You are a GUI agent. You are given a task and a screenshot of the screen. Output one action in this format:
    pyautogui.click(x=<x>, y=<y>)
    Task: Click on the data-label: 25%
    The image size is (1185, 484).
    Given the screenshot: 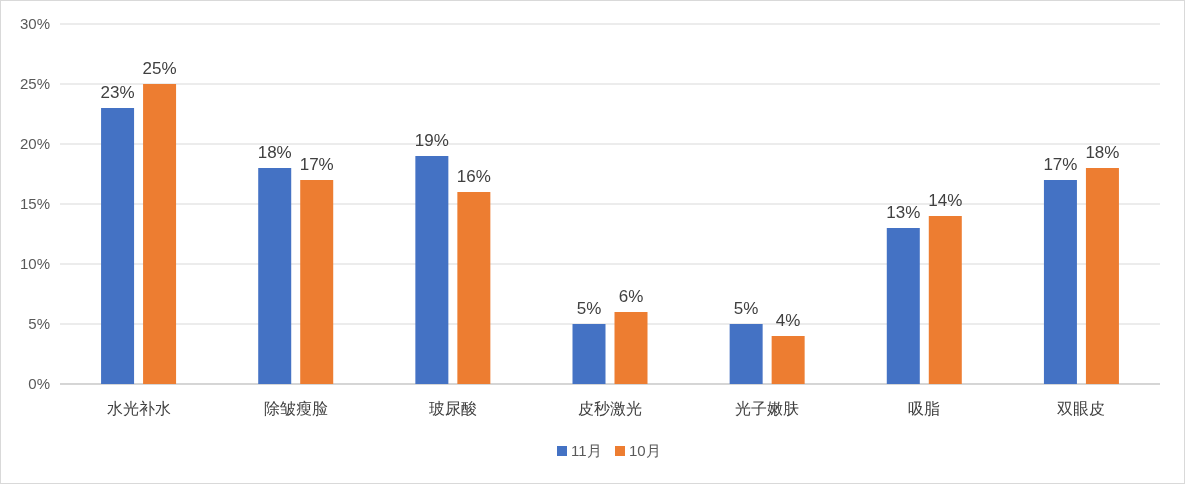 What is the action you would take?
    pyautogui.click(x=159, y=68)
    